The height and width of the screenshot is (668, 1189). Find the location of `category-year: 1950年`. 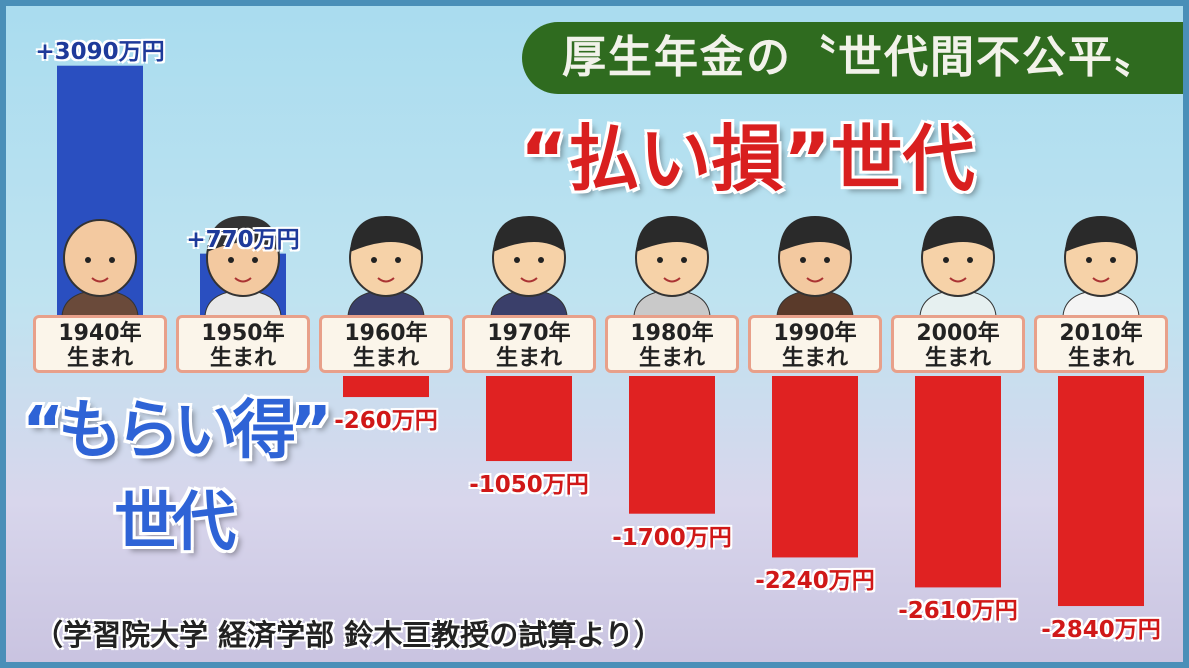

category-year: 1950年 is located at coordinates (243, 333).